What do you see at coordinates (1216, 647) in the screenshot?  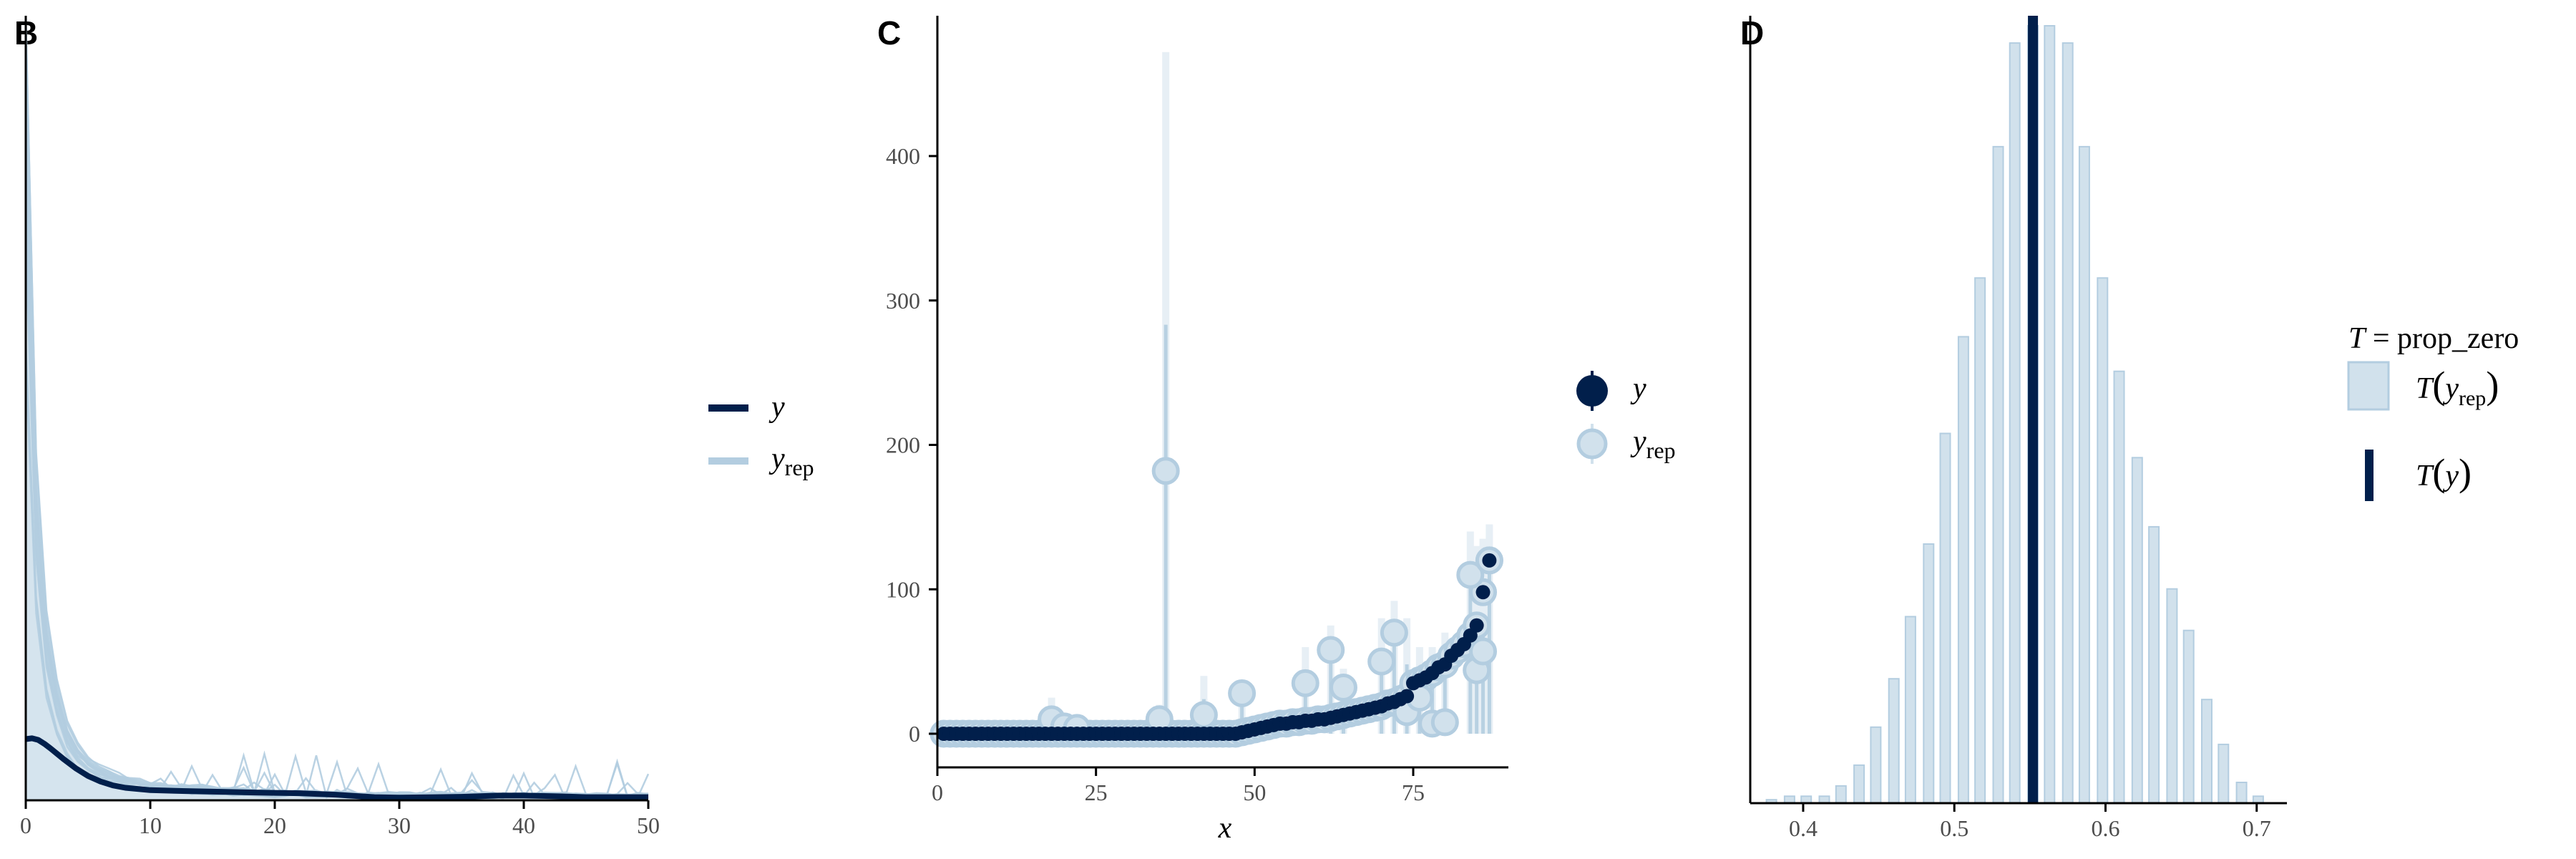 I see `y-points` at bounding box center [1216, 647].